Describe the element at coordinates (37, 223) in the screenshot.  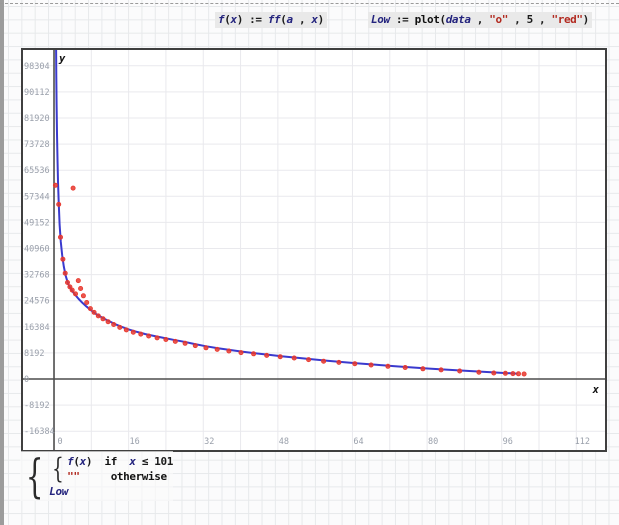
I see `y-tick-label: 49152` at that location.